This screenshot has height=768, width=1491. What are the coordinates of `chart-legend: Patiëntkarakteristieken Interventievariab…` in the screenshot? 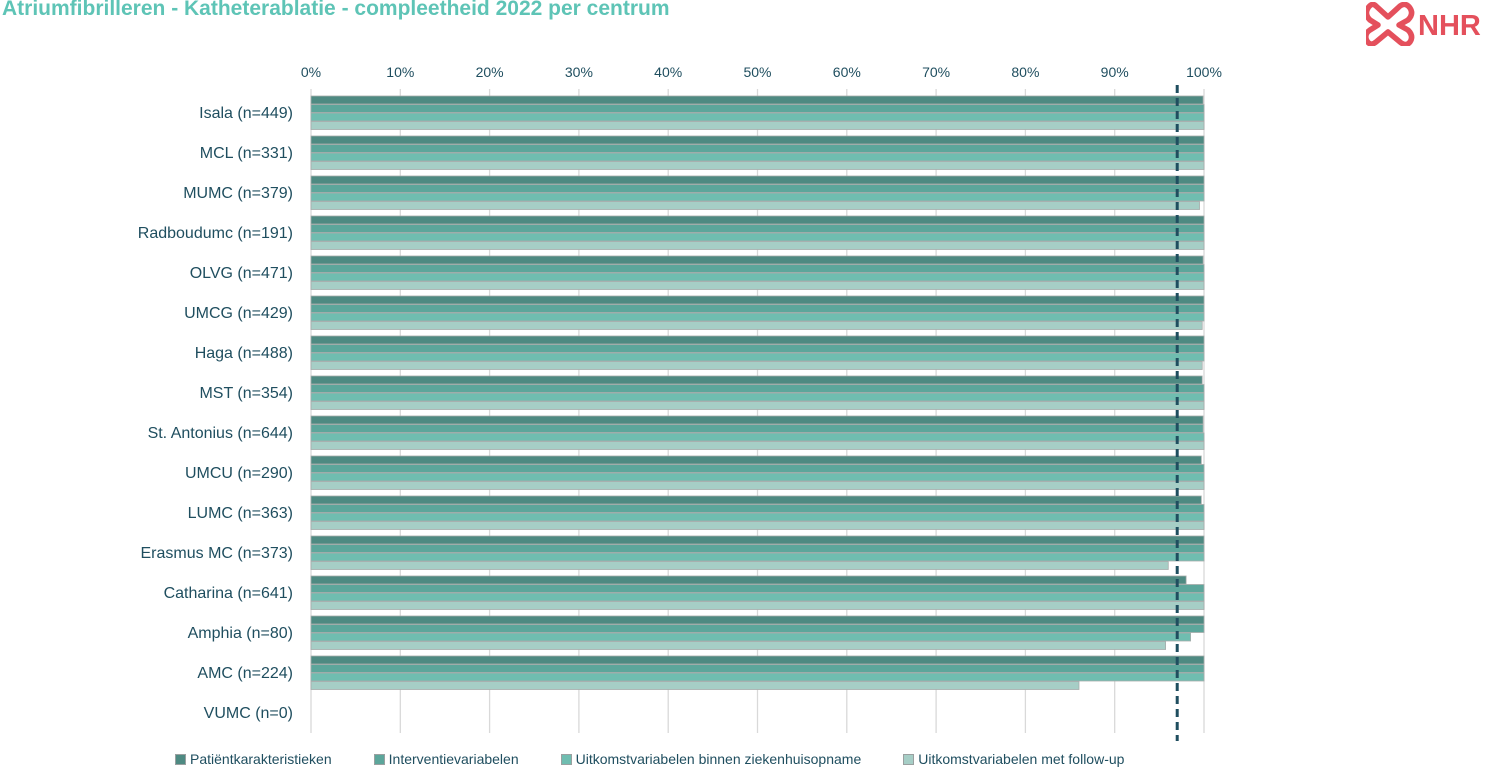 It's located at (670, 759).